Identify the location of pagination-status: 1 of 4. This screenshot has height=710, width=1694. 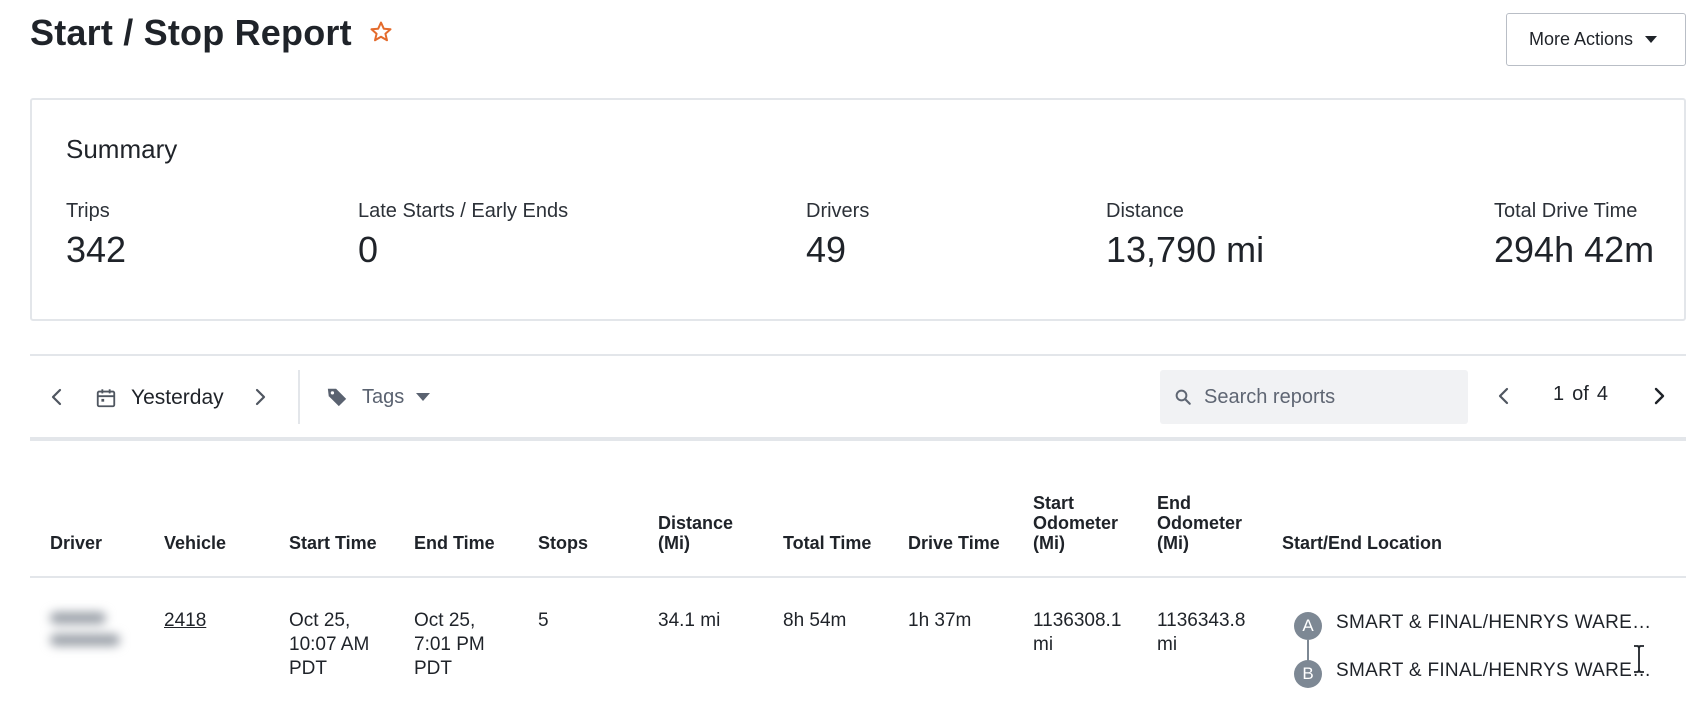
(1580, 394).